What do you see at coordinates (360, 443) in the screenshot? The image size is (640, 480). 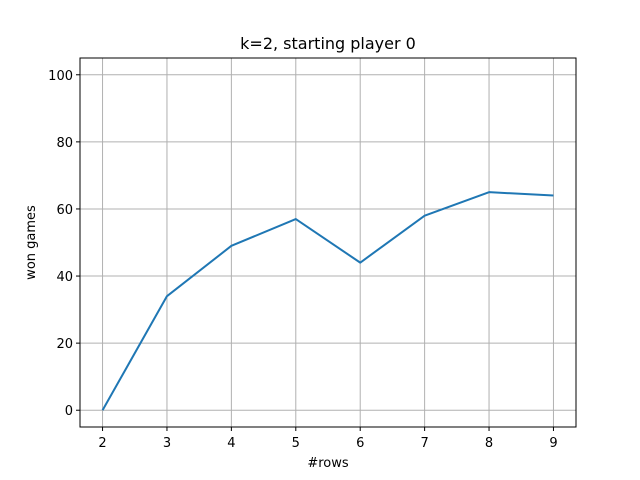 I see `x-tick-label: 6` at bounding box center [360, 443].